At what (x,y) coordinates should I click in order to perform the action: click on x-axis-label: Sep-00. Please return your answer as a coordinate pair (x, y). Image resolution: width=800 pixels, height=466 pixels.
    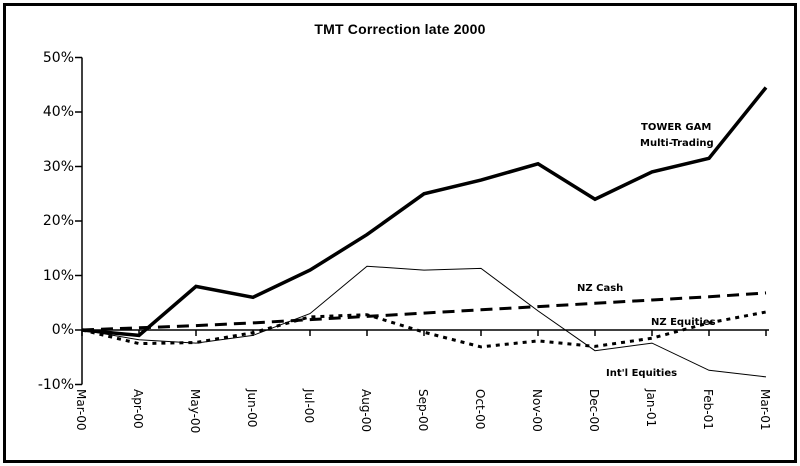
    Looking at the image, I should click on (423, 410).